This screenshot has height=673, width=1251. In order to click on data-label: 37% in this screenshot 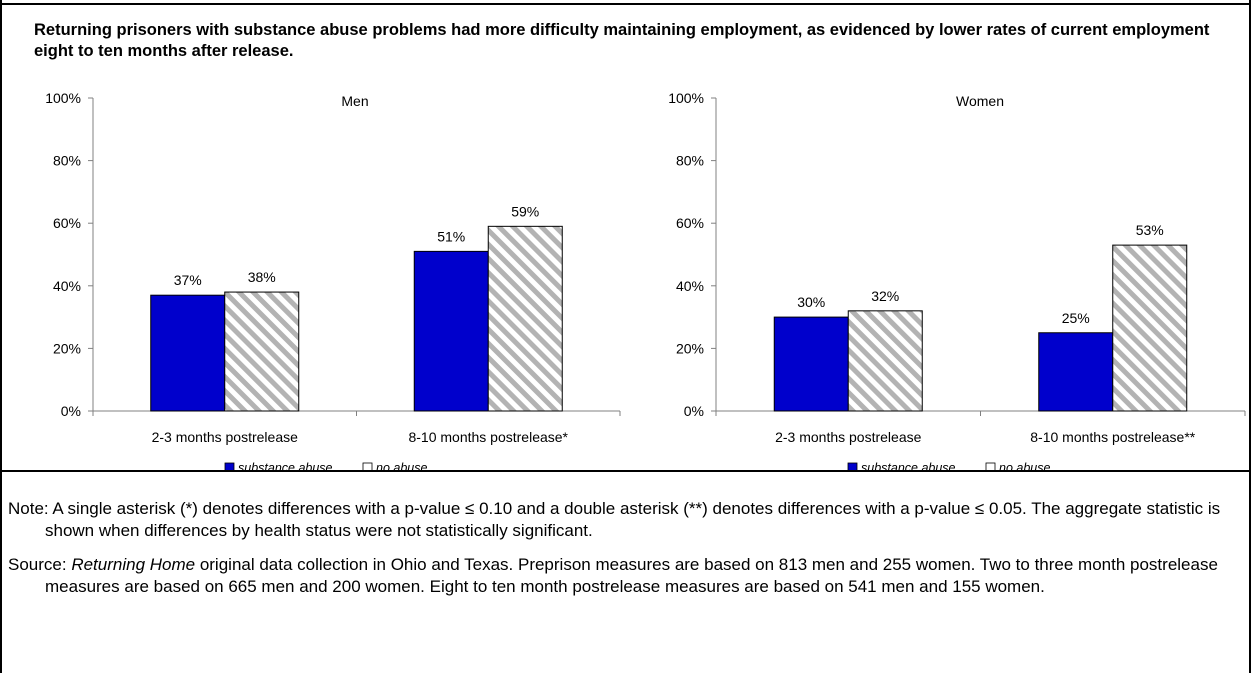, I will do `click(188, 280)`.